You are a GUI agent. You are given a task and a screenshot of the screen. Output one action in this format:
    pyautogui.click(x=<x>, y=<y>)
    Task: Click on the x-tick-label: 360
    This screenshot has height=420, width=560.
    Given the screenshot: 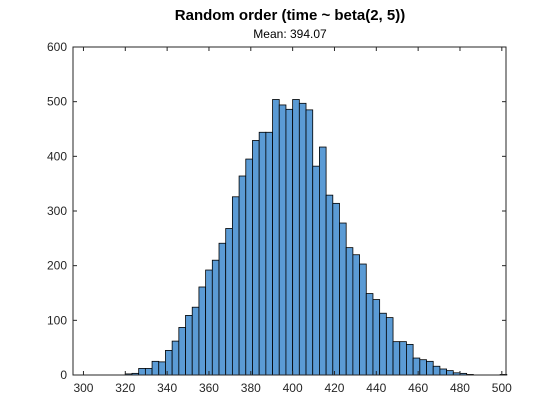 What is the action you would take?
    pyautogui.click(x=209, y=388)
    